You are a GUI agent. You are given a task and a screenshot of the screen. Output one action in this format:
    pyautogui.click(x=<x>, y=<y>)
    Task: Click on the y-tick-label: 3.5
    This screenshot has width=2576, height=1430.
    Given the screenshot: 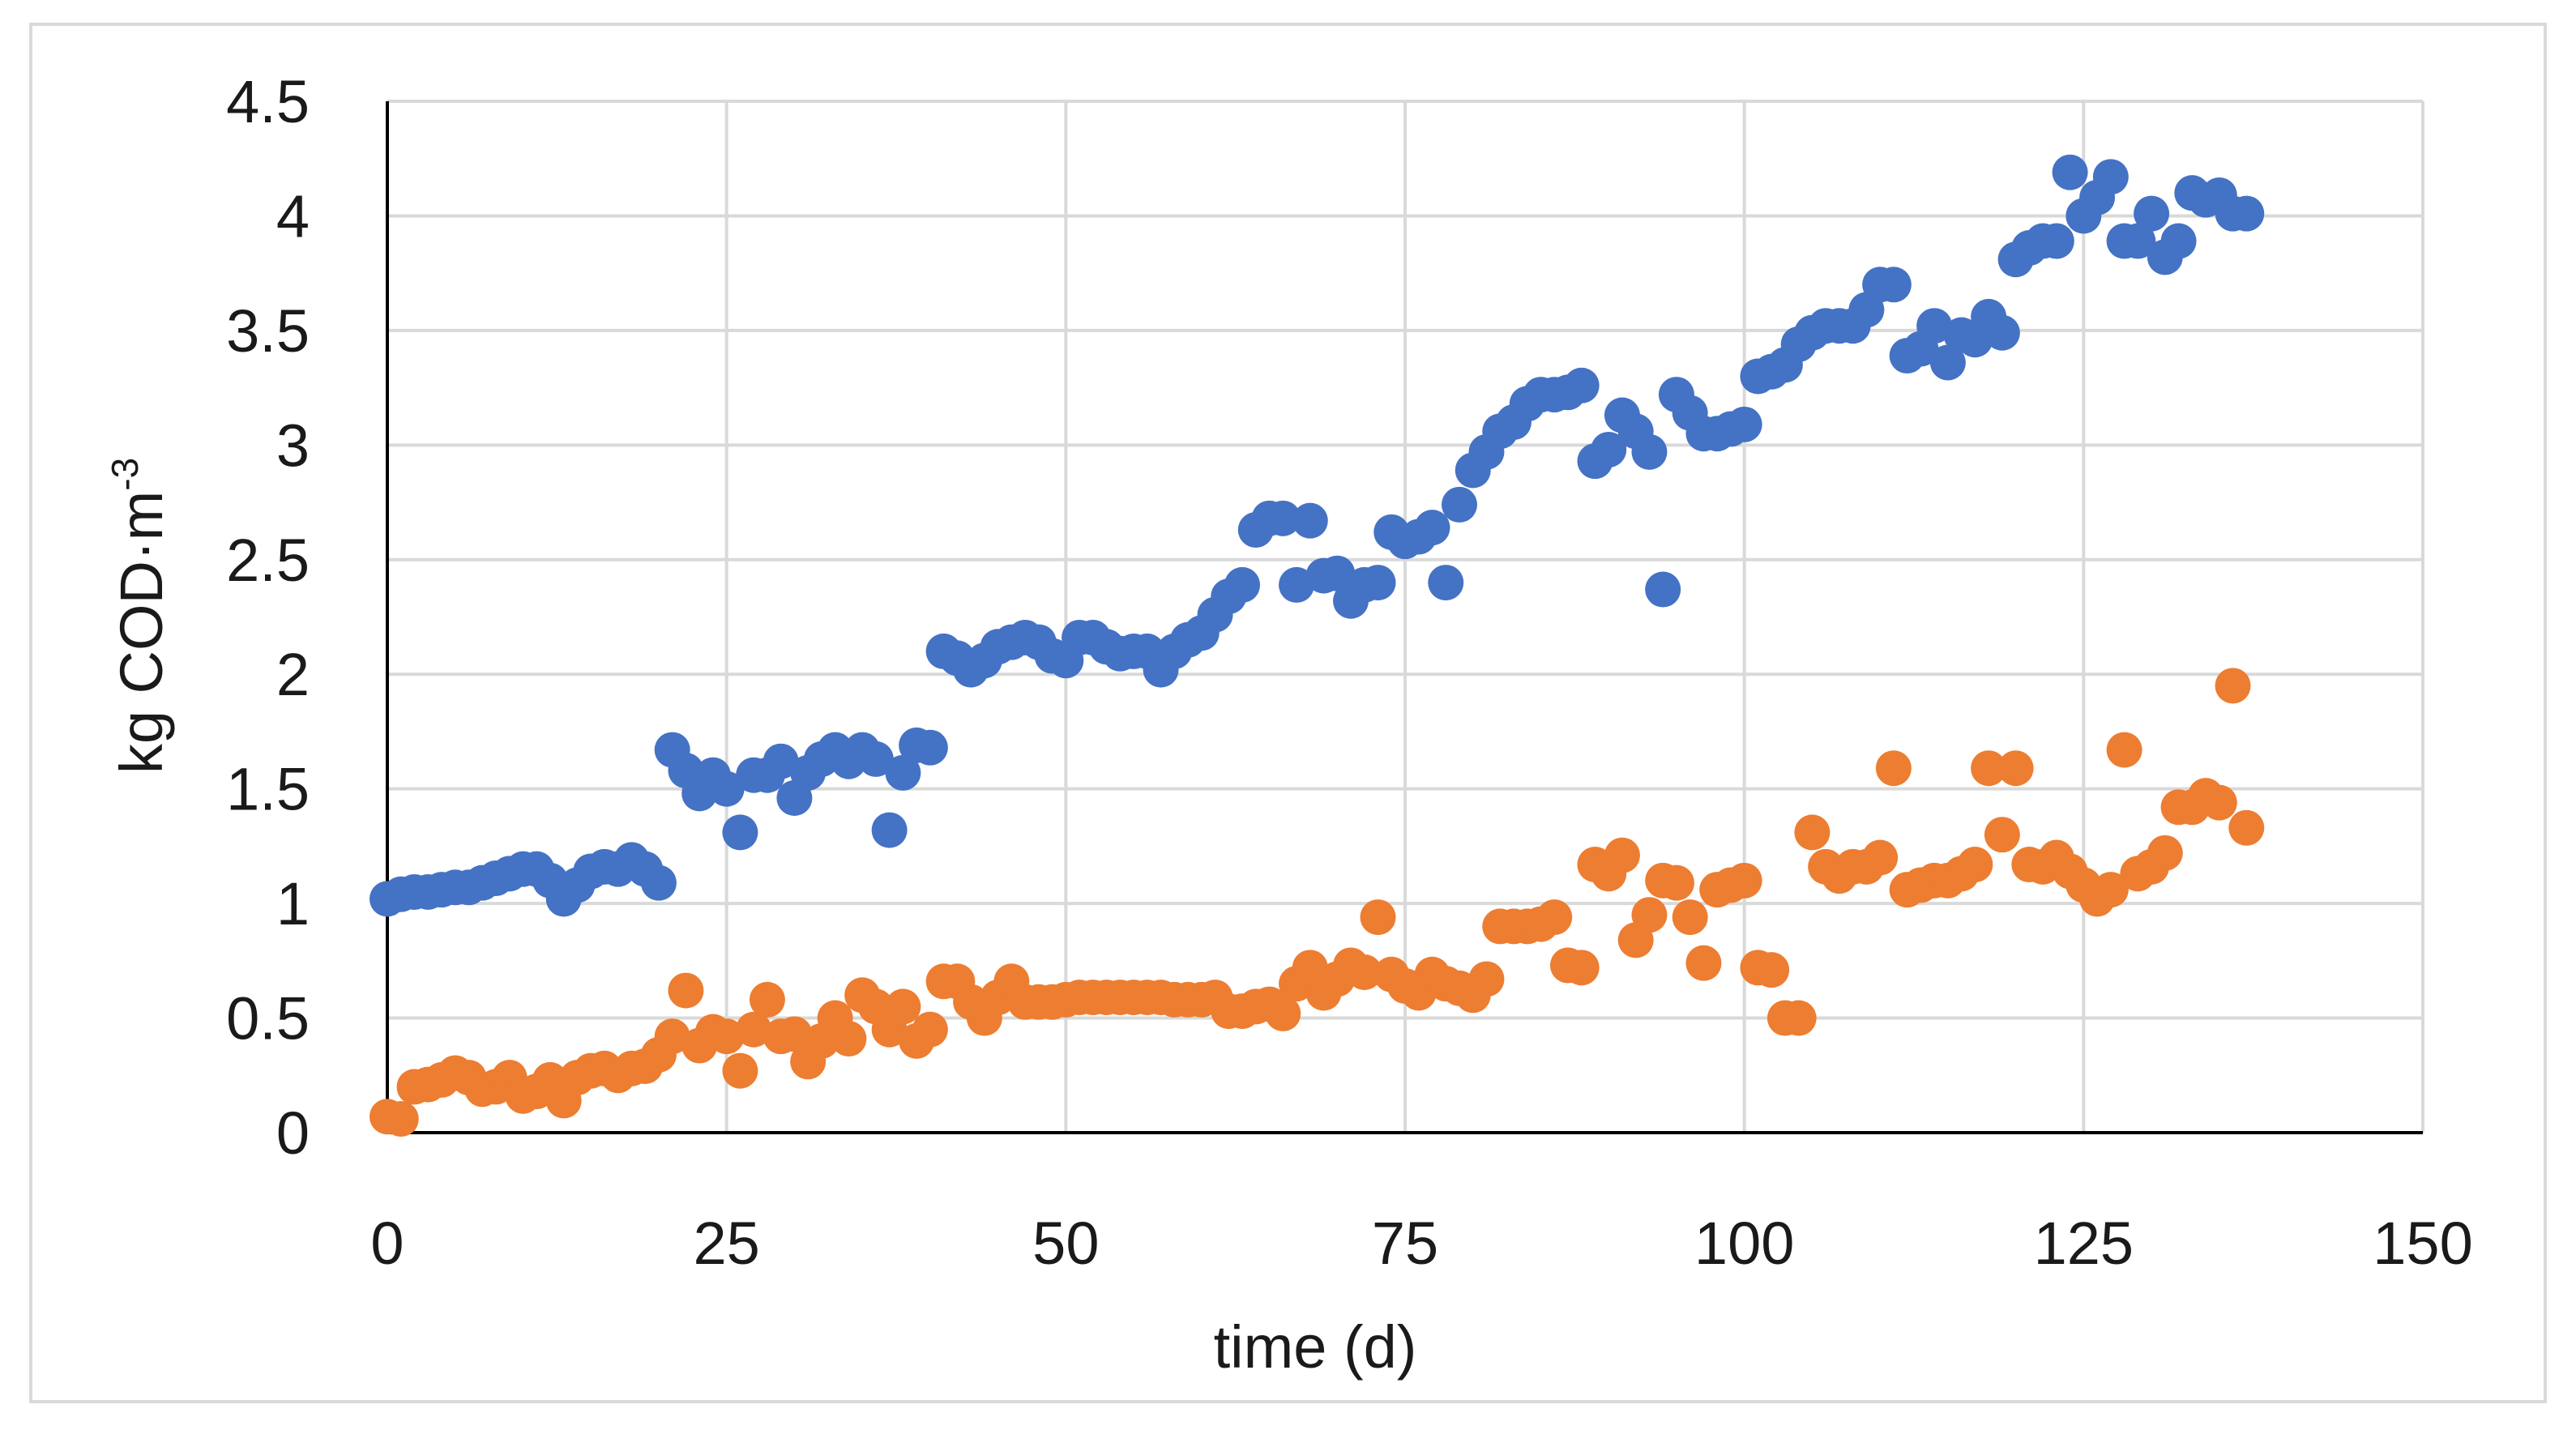 What is the action you would take?
    pyautogui.click(x=268, y=331)
    